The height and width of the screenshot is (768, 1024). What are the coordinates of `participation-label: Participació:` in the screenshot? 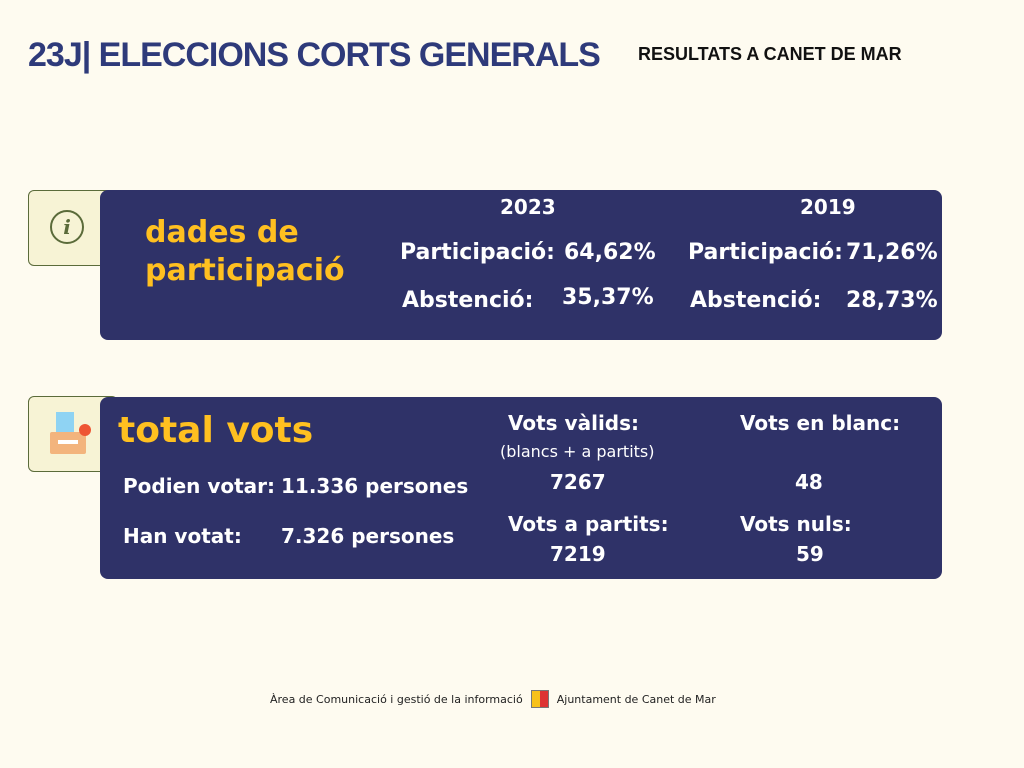 It's located at (477, 252).